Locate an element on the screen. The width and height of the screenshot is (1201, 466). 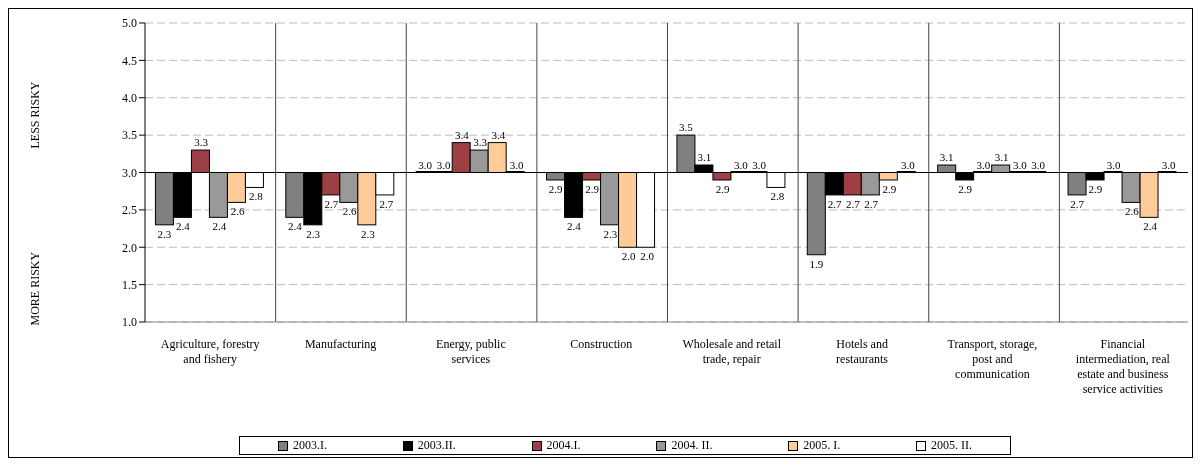
legend-label: 2003.I. is located at coordinates (309, 445).